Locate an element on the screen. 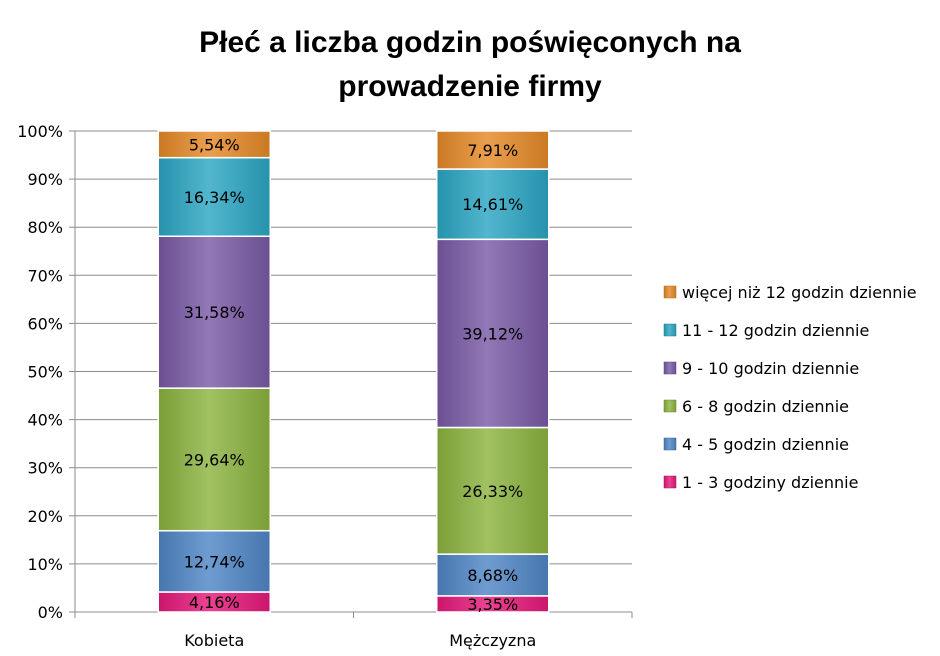  data-label: 29,64% is located at coordinates (214, 459).